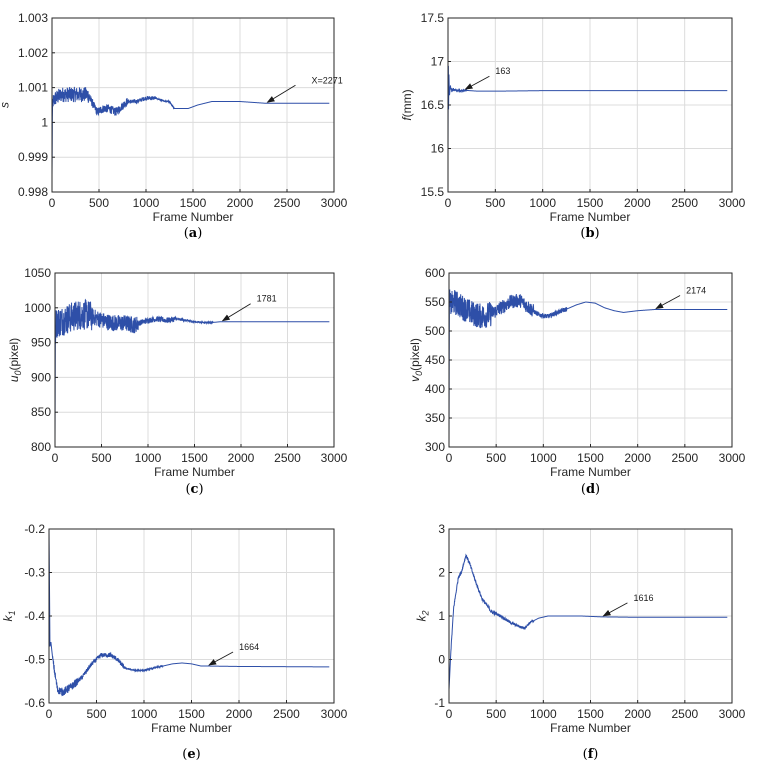 The width and height of the screenshot is (765, 775). I want to click on y-tick-label: 0.999, so click(33, 157).